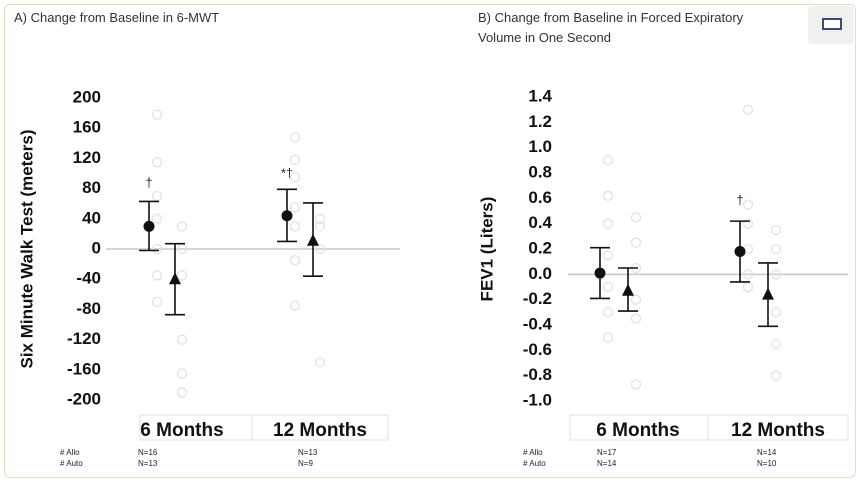 This screenshot has height=486, width=864. Describe the element at coordinates (767, 463) in the screenshot. I see `footer-count: N=10` at that location.